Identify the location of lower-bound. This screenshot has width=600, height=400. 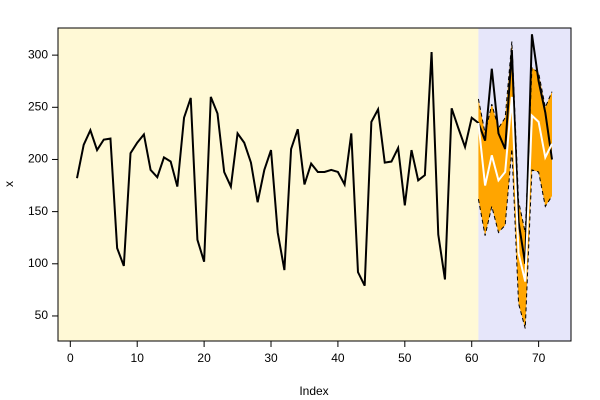
(515, 238).